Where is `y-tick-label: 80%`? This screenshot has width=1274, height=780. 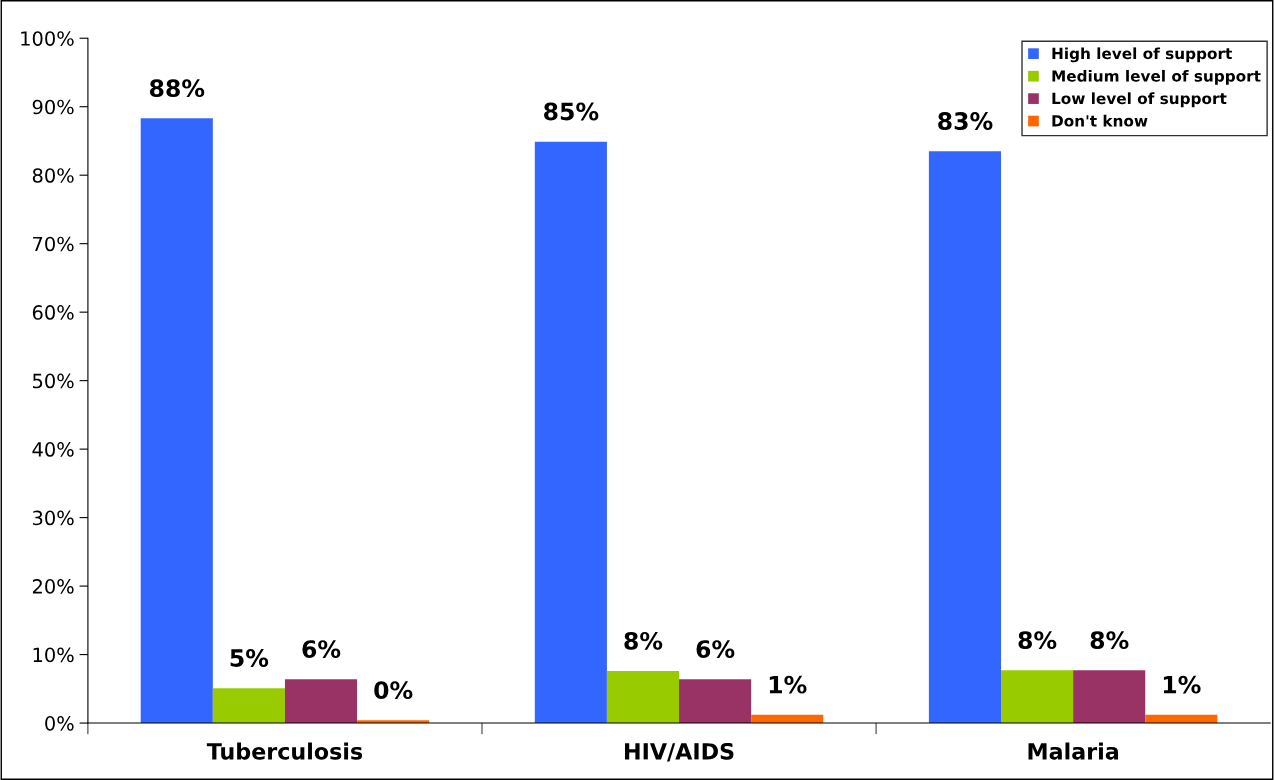 y-tick-label: 80% is located at coordinates (53, 175).